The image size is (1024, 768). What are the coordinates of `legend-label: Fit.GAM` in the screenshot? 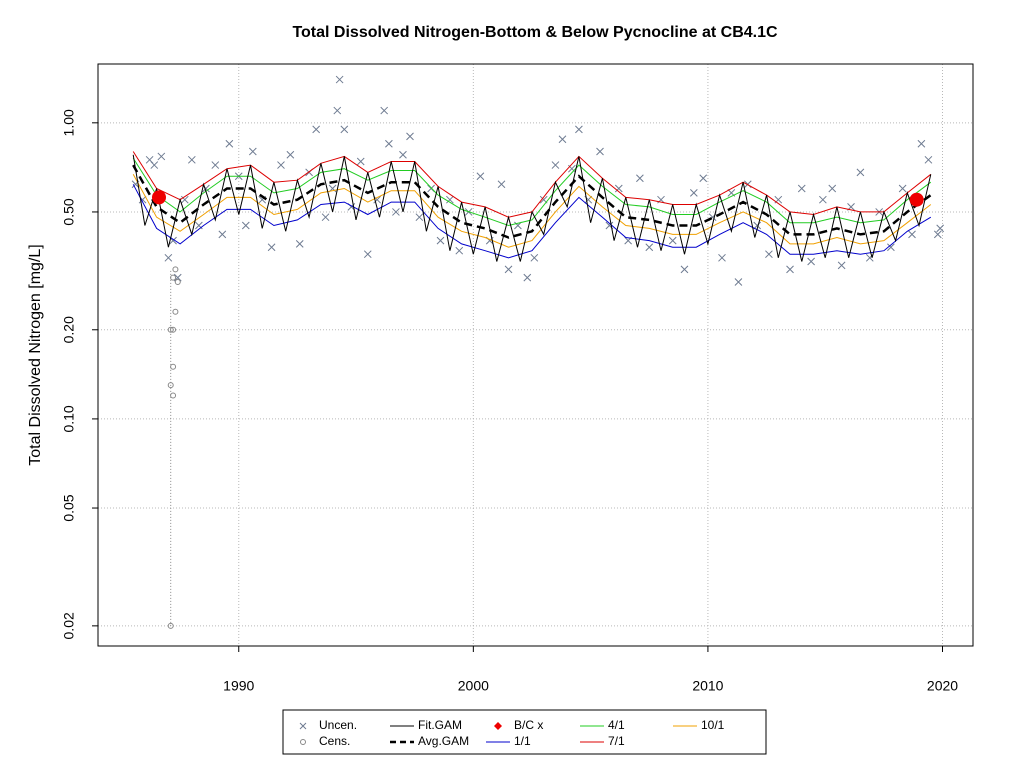 It's located at (440, 725).